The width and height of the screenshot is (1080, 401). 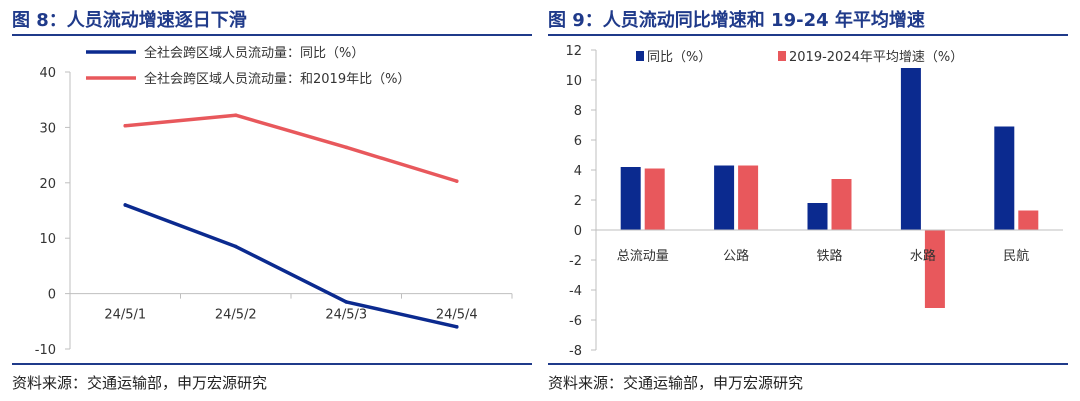 What do you see at coordinates (254, 53) in the screenshot?
I see `legend-label-1: 全社会跨区域人员流动量：同比（%）` at bounding box center [254, 53].